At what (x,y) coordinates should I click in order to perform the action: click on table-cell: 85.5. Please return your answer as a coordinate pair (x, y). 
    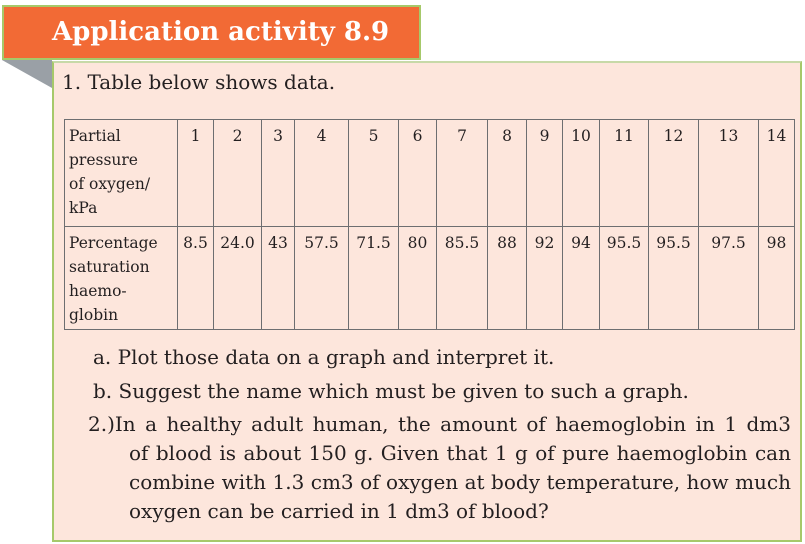
    Looking at the image, I should click on (462, 278).